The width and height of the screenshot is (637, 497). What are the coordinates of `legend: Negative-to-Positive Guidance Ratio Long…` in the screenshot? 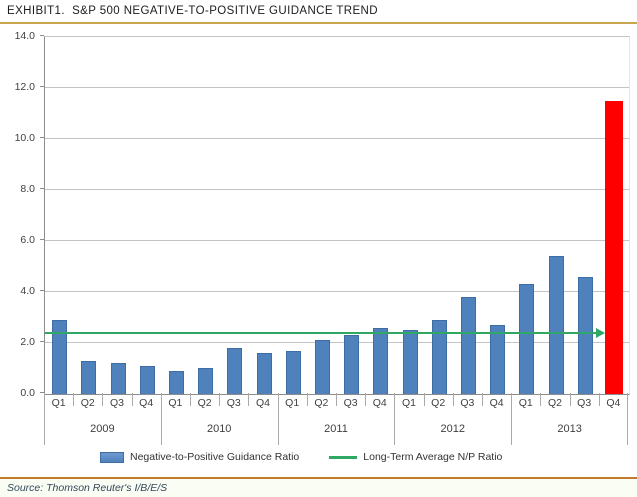 It's located at (301, 457).